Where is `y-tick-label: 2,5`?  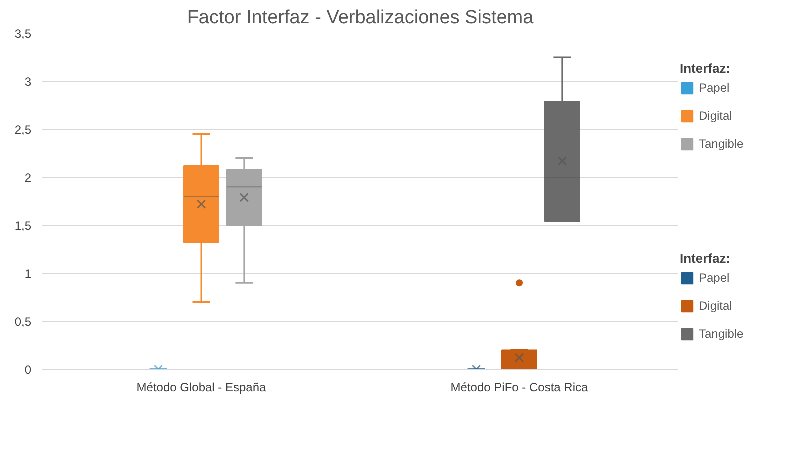 y-tick-label: 2,5 is located at coordinates (23, 130).